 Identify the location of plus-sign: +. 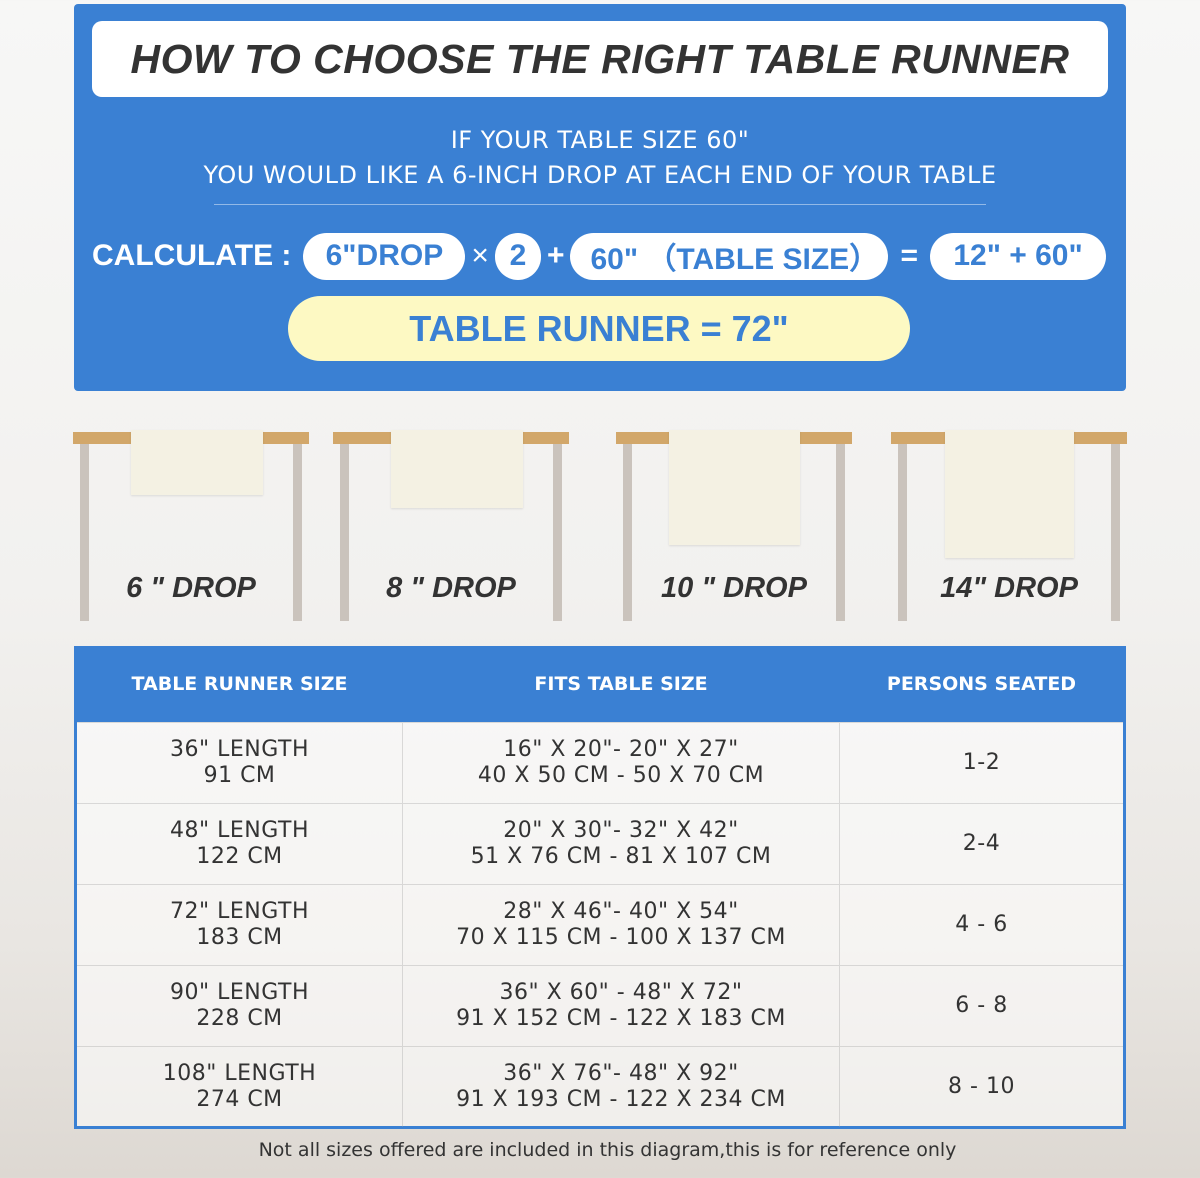
(555, 255).